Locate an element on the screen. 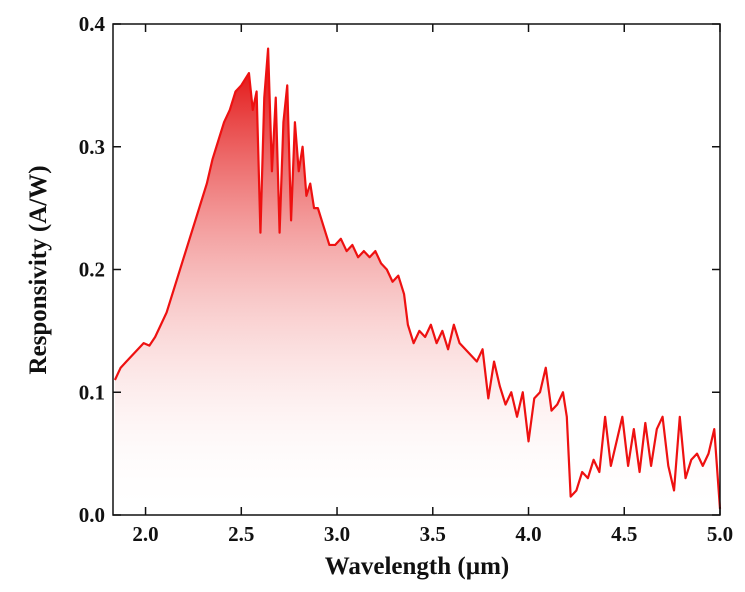  y-axis-title: Responsivity (A/W) is located at coordinates (38, 269).